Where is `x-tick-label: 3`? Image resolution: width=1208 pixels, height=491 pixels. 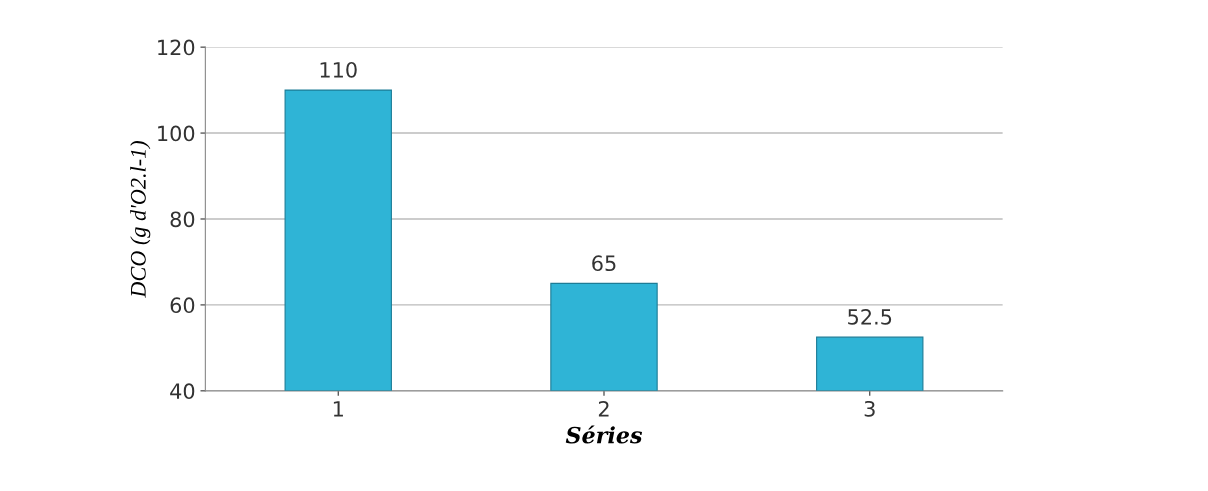 x-tick-label: 3 is located at coordinates (869, 408).